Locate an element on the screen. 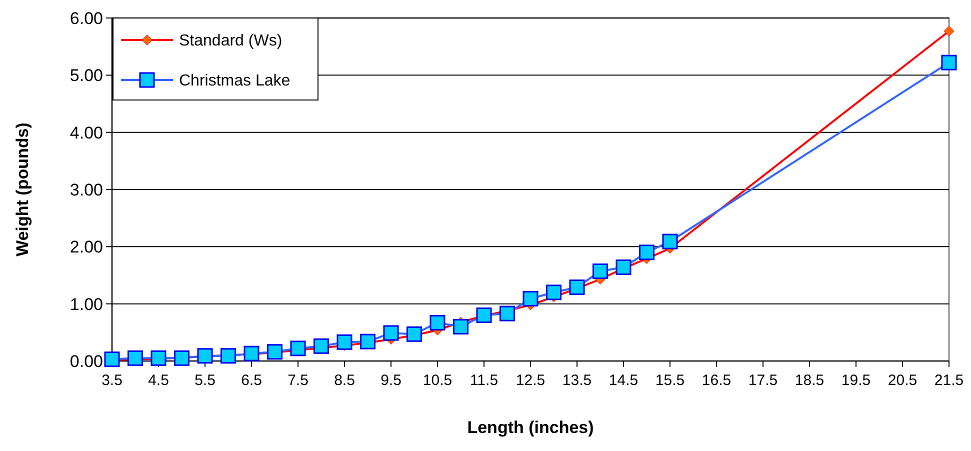 Image resolution: width=971 pixels, height=451 pixels. x-tick-label: 6.5 is located at coordinates (251, 380).